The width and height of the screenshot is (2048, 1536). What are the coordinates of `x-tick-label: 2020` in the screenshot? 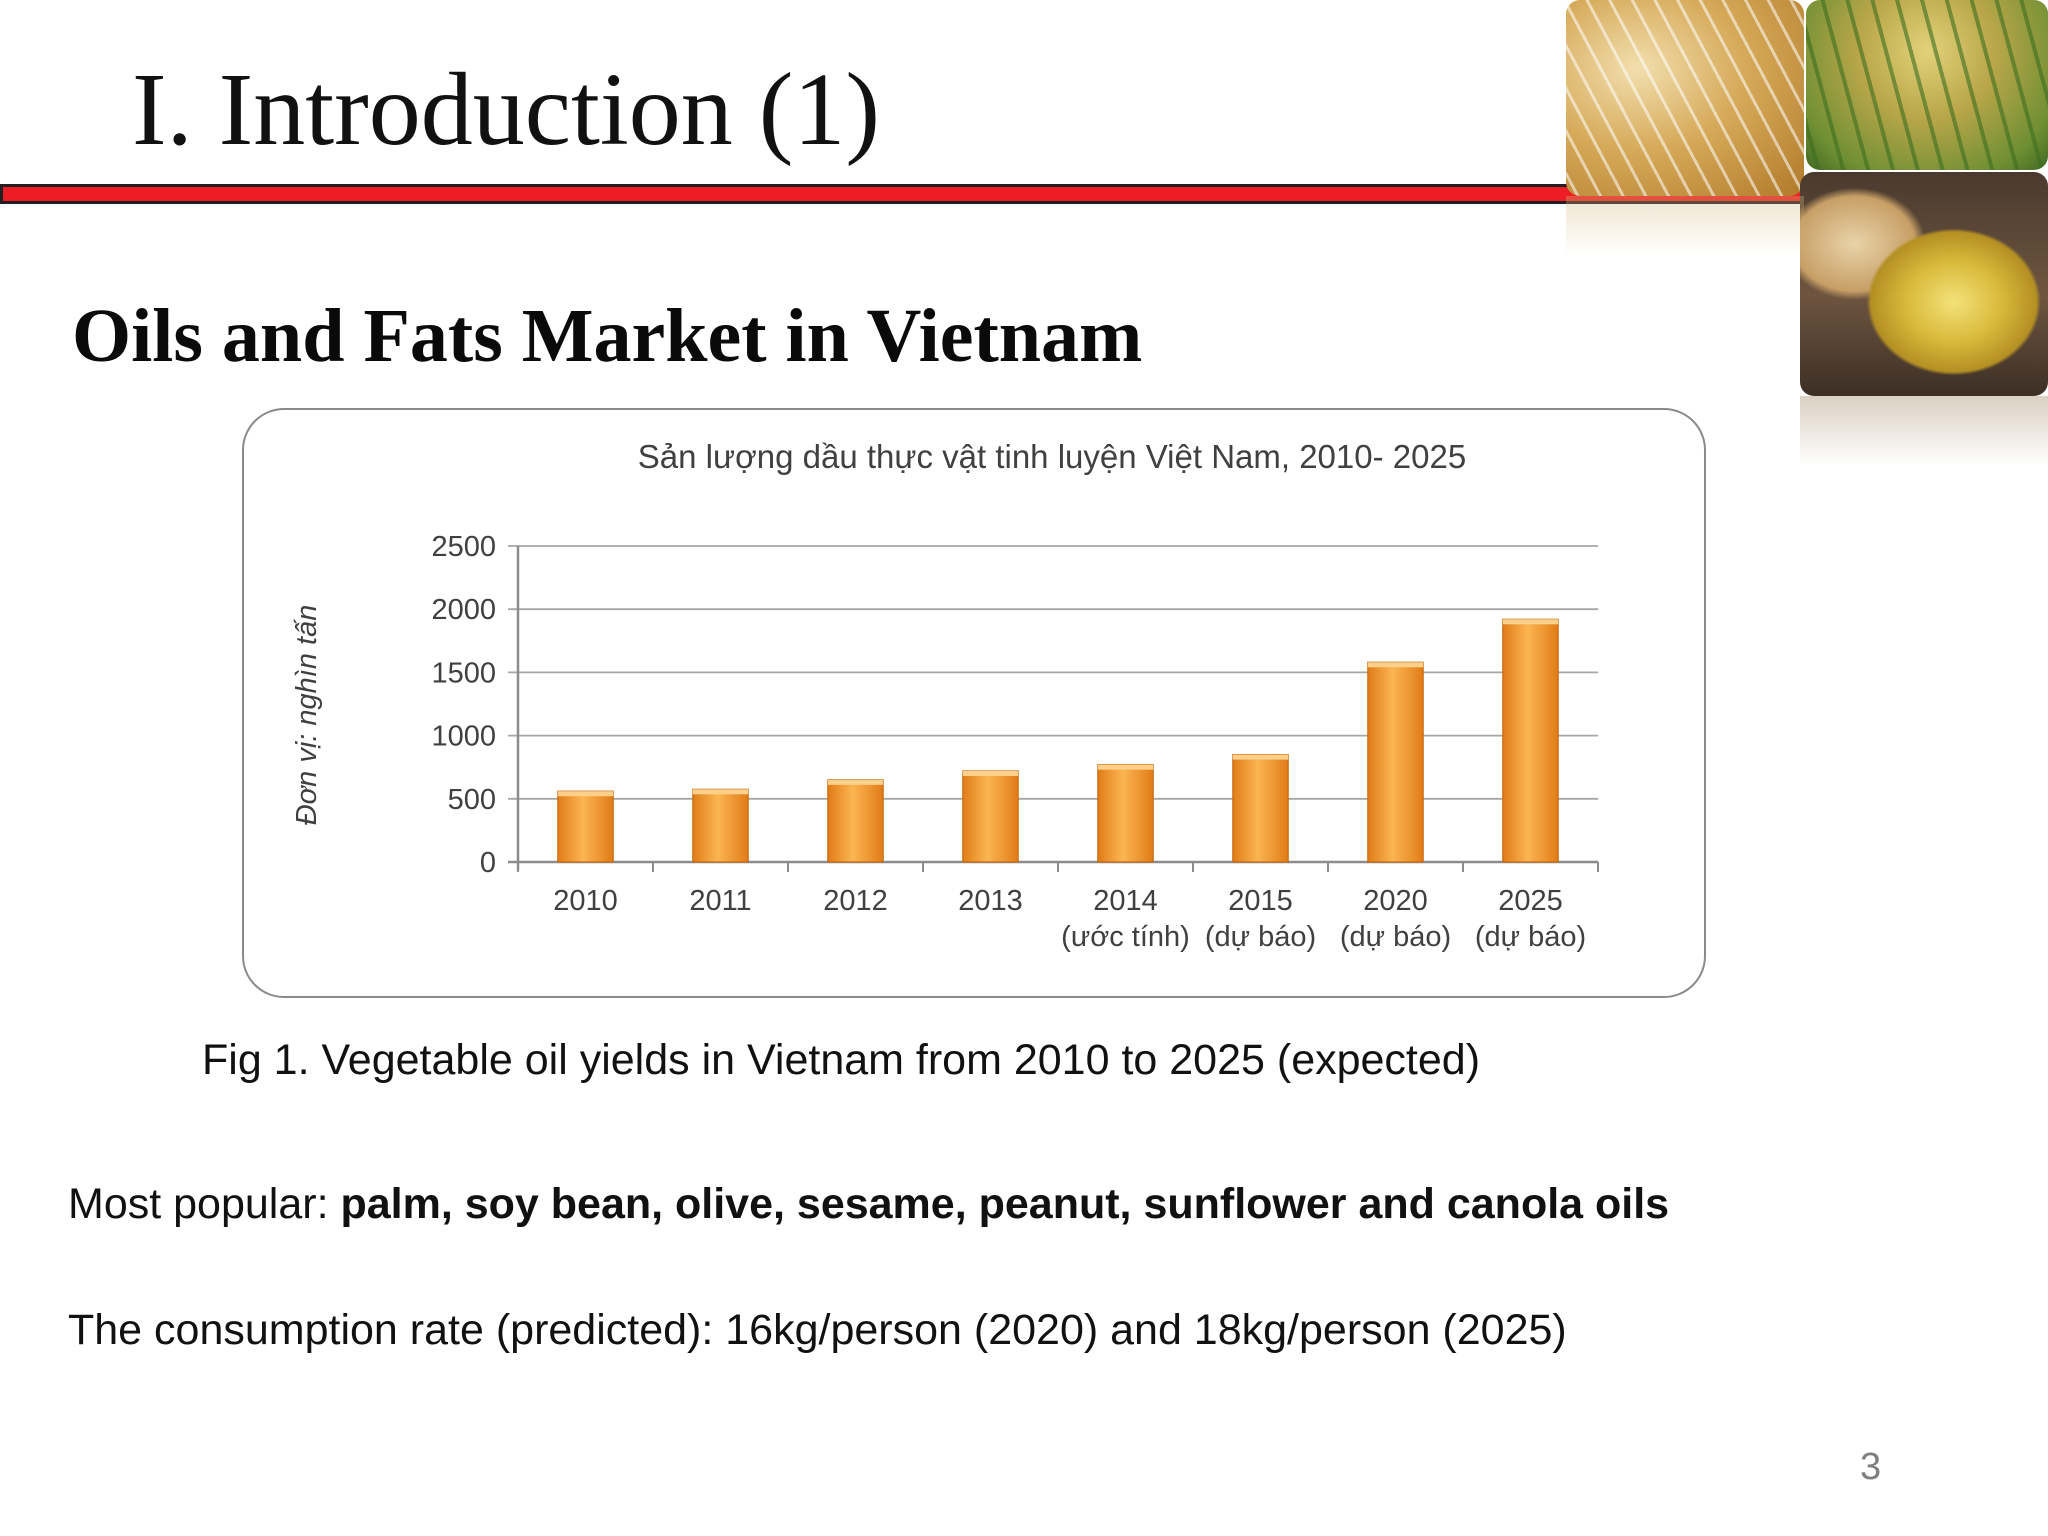 It's located at (1395, 901).